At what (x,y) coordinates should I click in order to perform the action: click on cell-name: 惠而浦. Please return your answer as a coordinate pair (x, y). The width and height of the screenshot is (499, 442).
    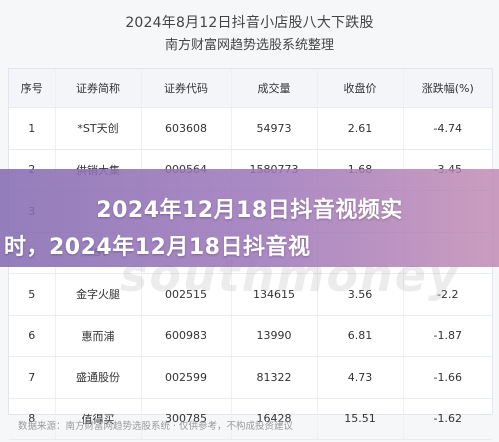
    Looking at the image, I should click on (98, 336).